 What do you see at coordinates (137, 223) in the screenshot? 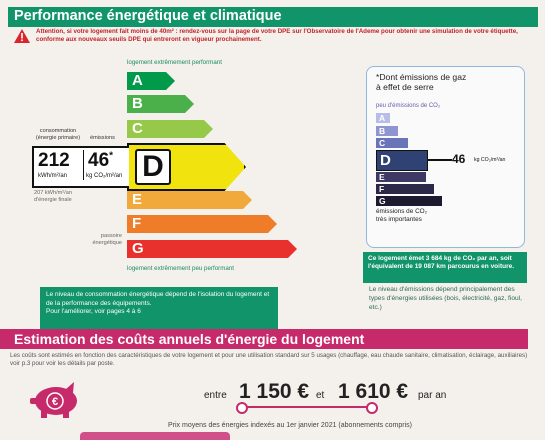
I see `energy-grade-f-letter: F` at bounding box center [137, 223].